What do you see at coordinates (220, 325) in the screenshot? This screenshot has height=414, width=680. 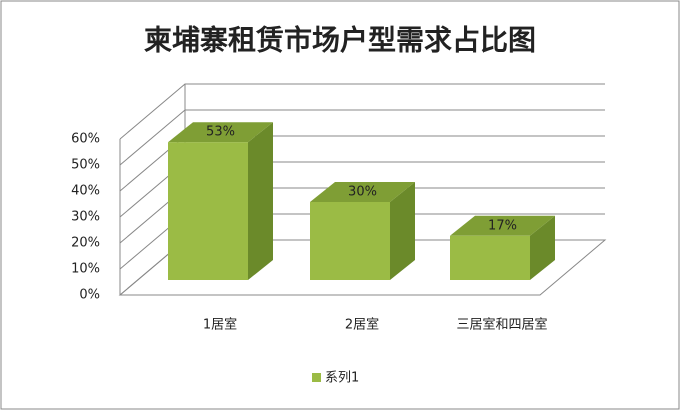 I see `x-tick-label: 1居室` at bounding box center [220, 325].